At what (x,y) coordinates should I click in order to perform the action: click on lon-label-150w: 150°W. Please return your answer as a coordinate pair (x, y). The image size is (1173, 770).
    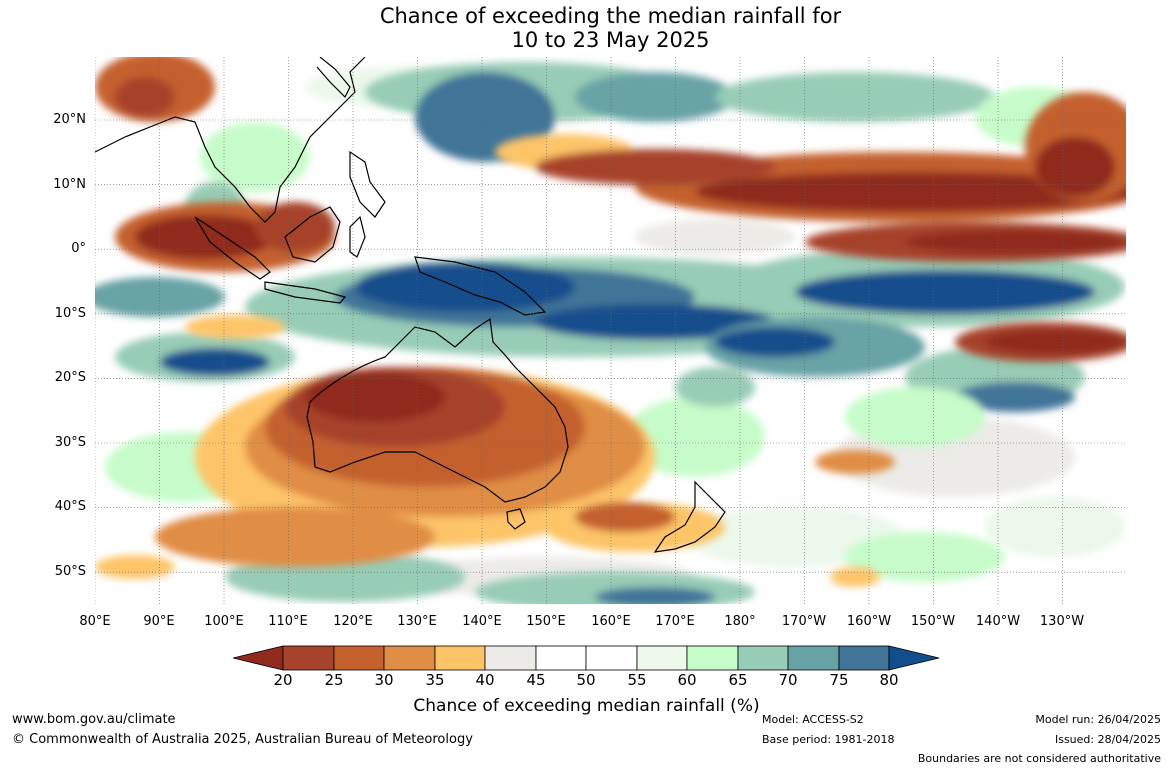
    Looking at the image, I should click on (933, 621).